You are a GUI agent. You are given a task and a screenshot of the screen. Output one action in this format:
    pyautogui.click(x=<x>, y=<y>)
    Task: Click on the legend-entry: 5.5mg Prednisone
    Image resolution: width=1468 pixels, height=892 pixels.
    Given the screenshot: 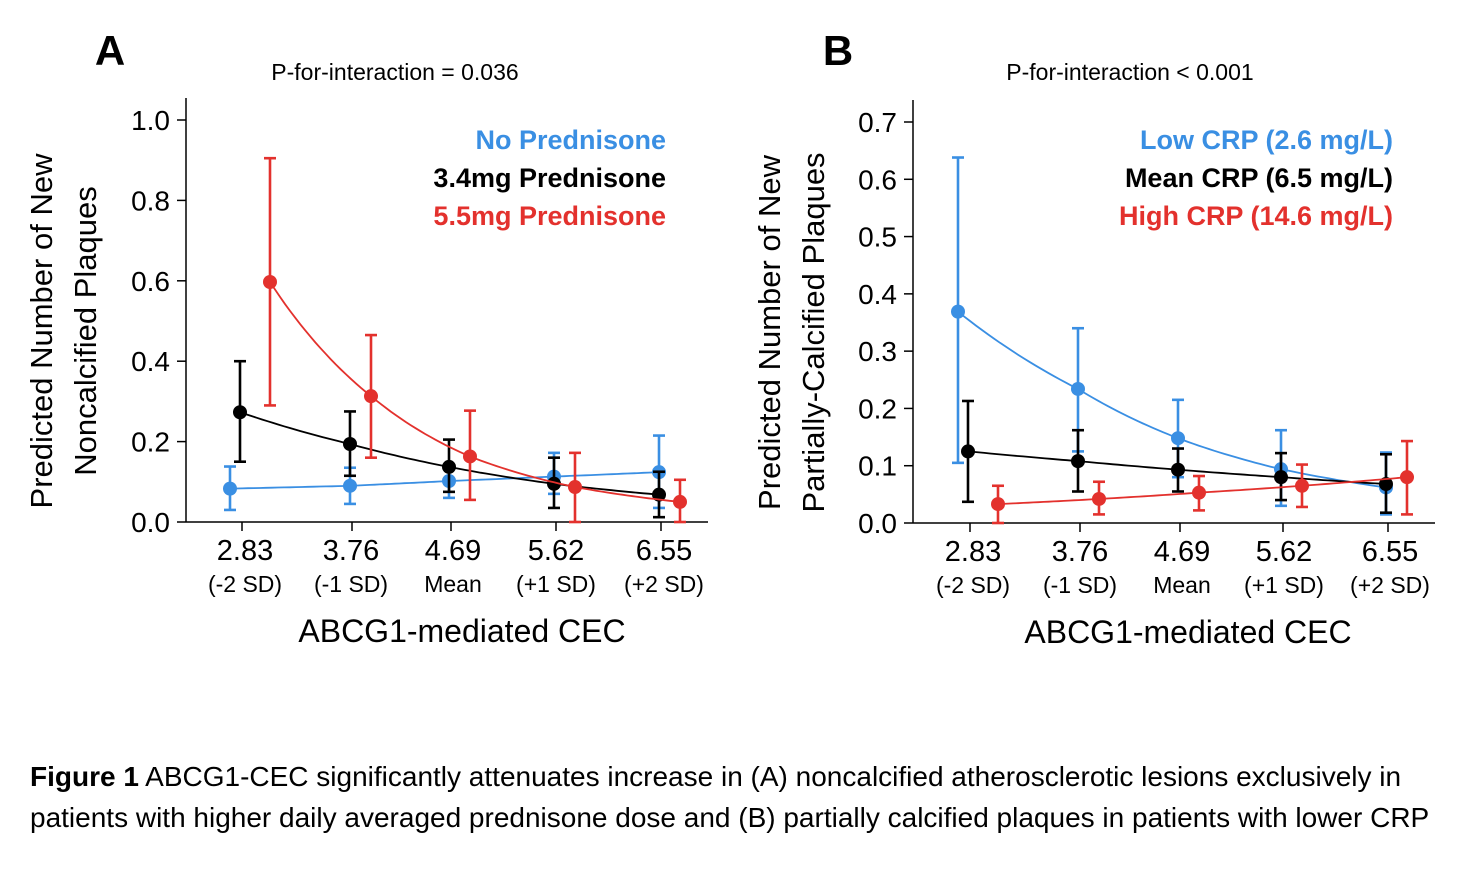 What is the action you would take?
    pyautogui.click(x=549, y=216)
    